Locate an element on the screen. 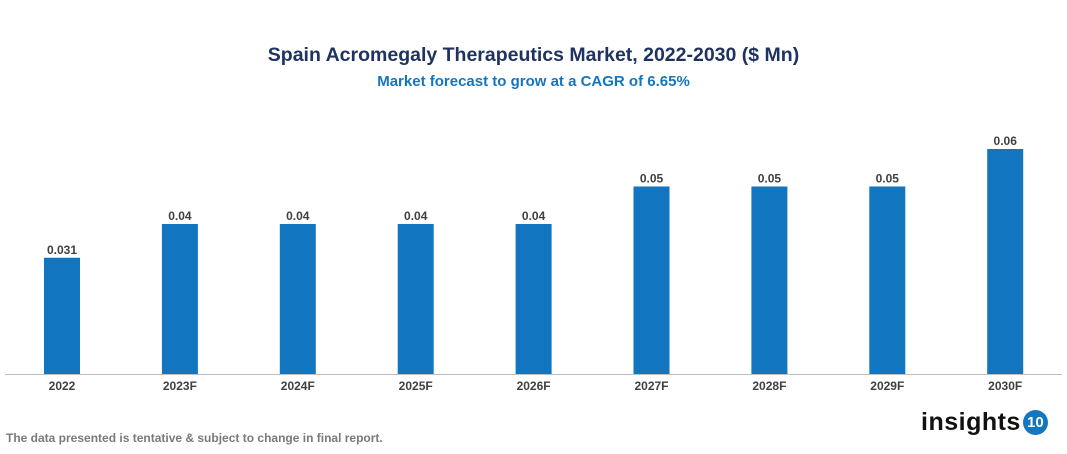 The width and height of the screenshot is (1067, 454). x-tick-label: 2022 is located at coordinates (62, 386).